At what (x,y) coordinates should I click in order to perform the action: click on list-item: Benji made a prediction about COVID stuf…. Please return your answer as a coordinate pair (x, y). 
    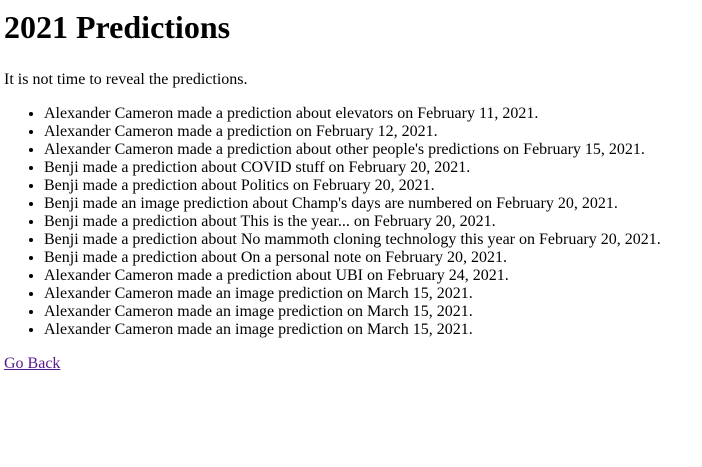
    Looking at the image, I should click on (373, 168).